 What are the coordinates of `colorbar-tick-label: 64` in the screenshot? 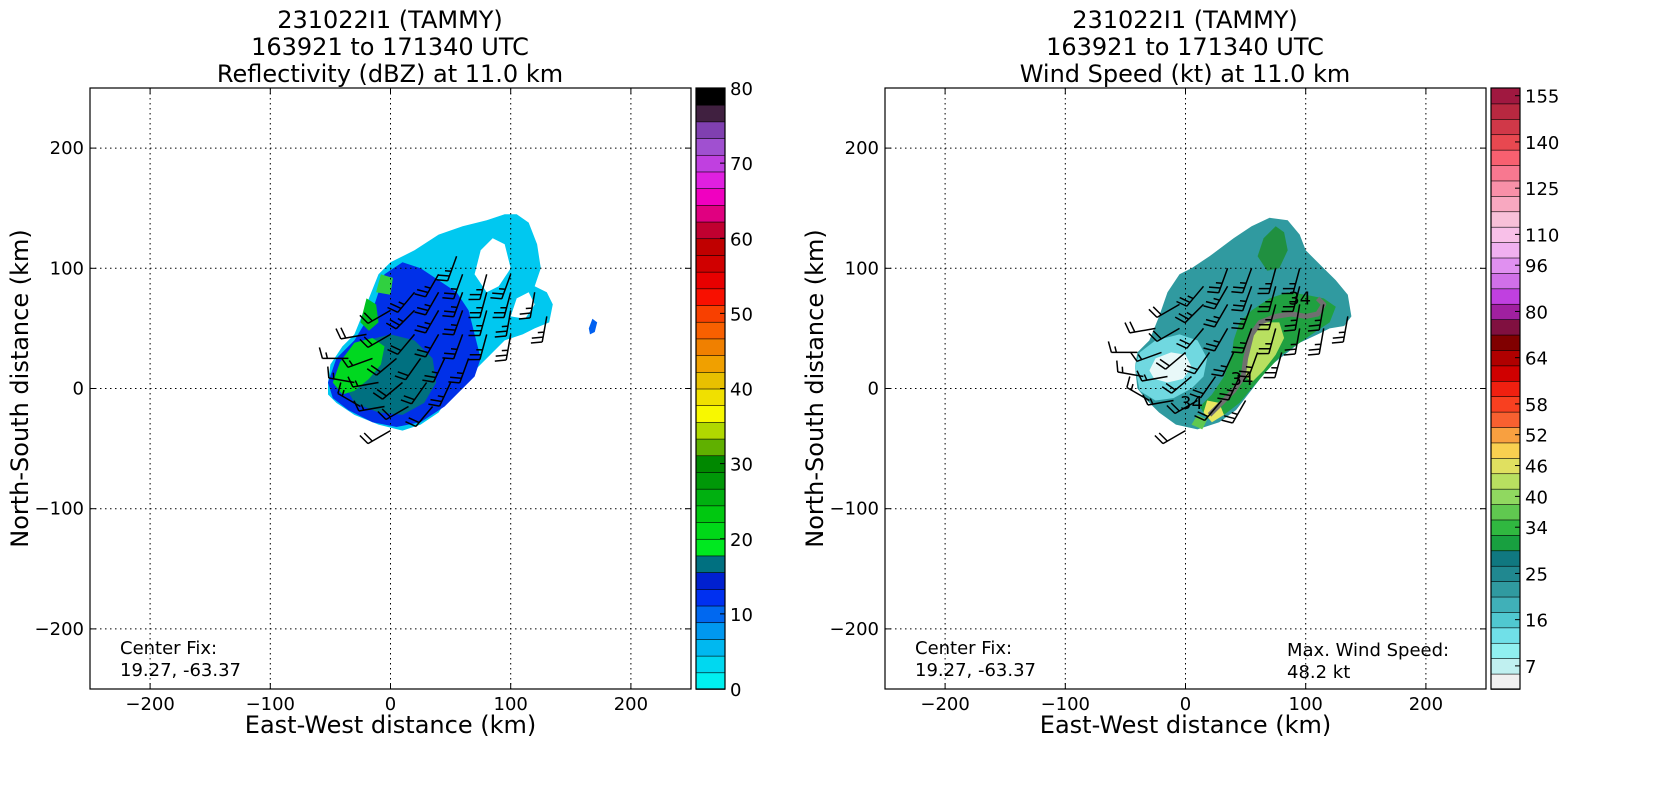 It's located at (1536, 359).